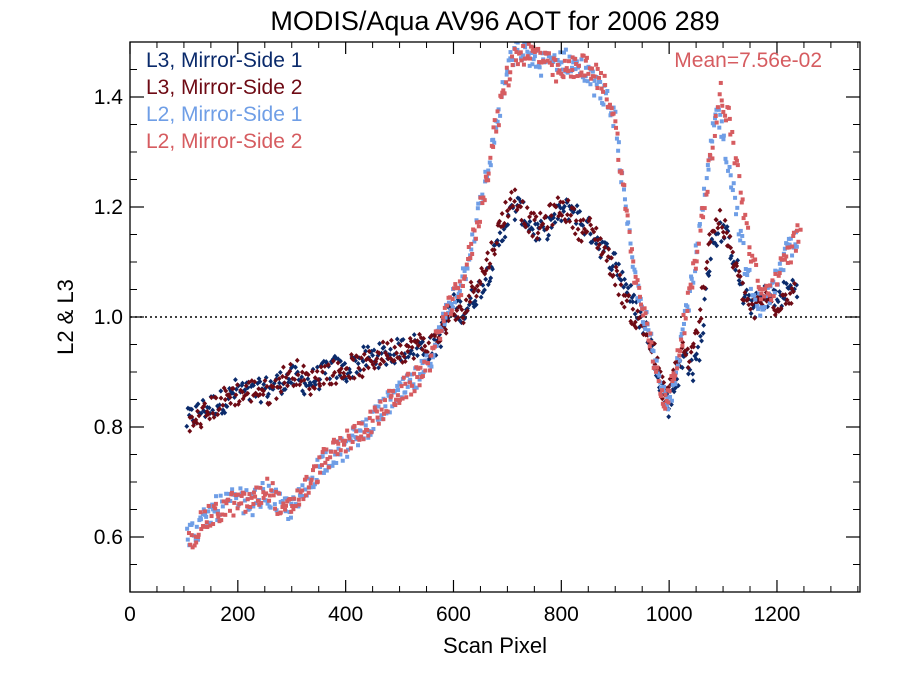 The height and width of the screenshot is (680, 900). Describe the element at coordinates (224, 60) in the screenshot. I see `legend-entry: L3, Mirror-Side 1` at that location.